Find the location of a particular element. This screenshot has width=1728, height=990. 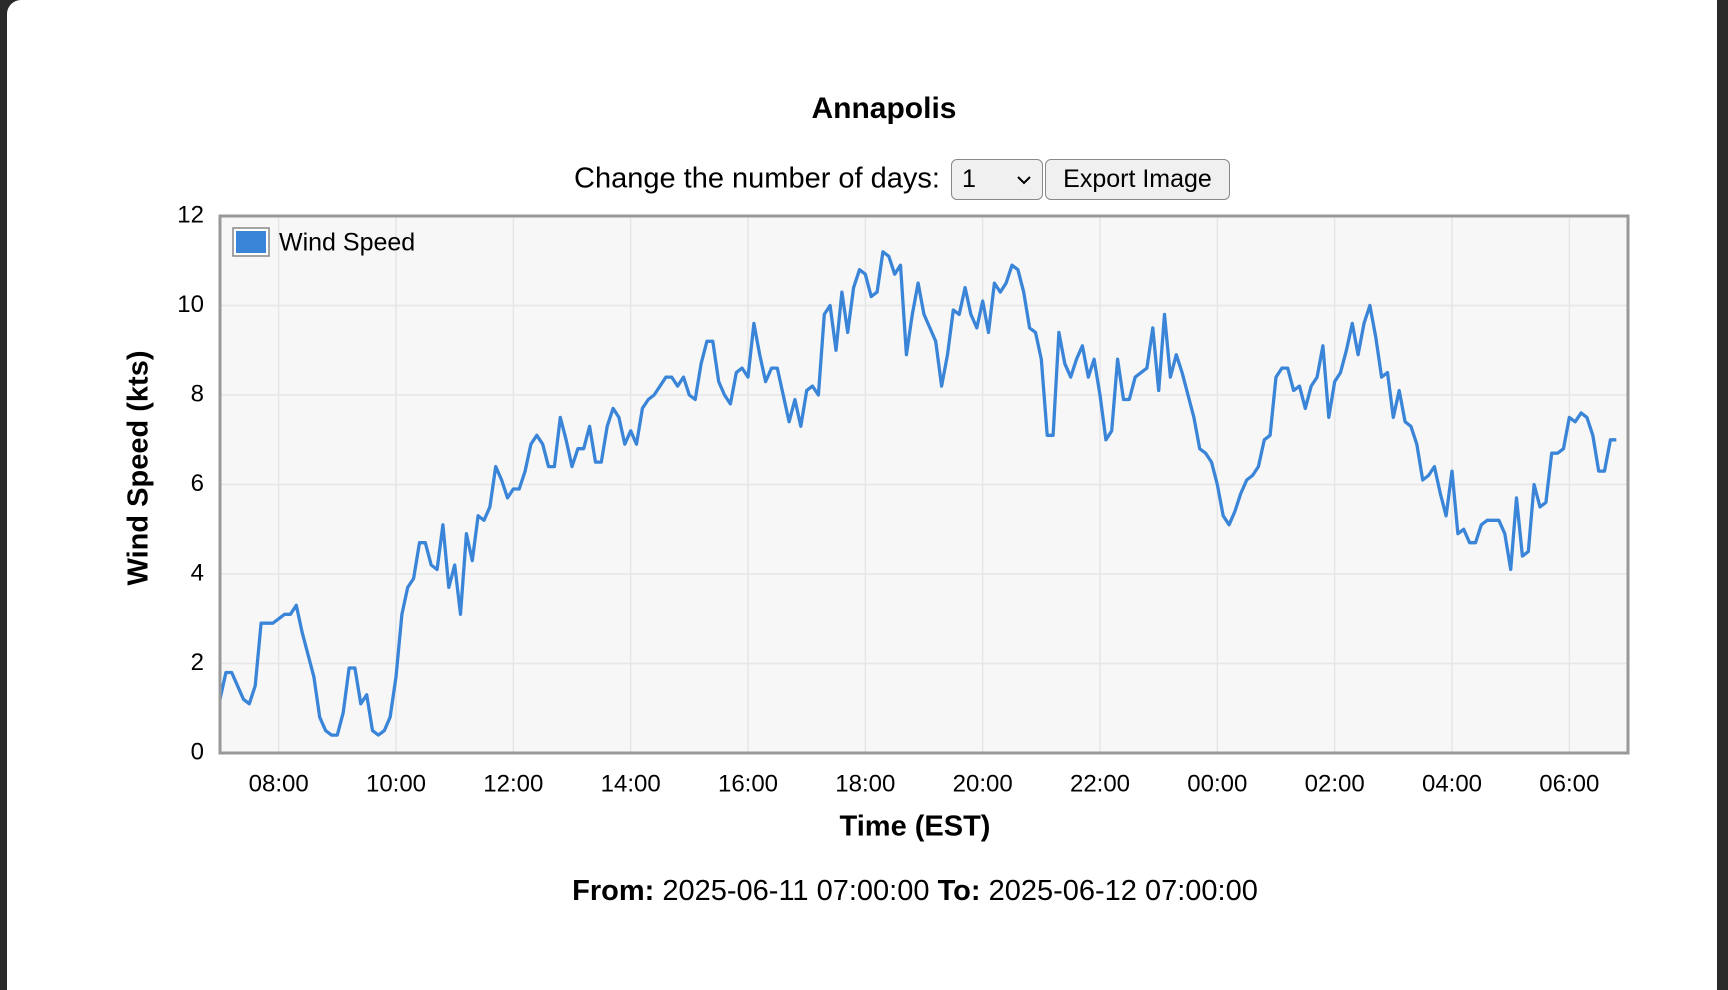

chart-title: Annapolis is located at coordinates (883, 108).